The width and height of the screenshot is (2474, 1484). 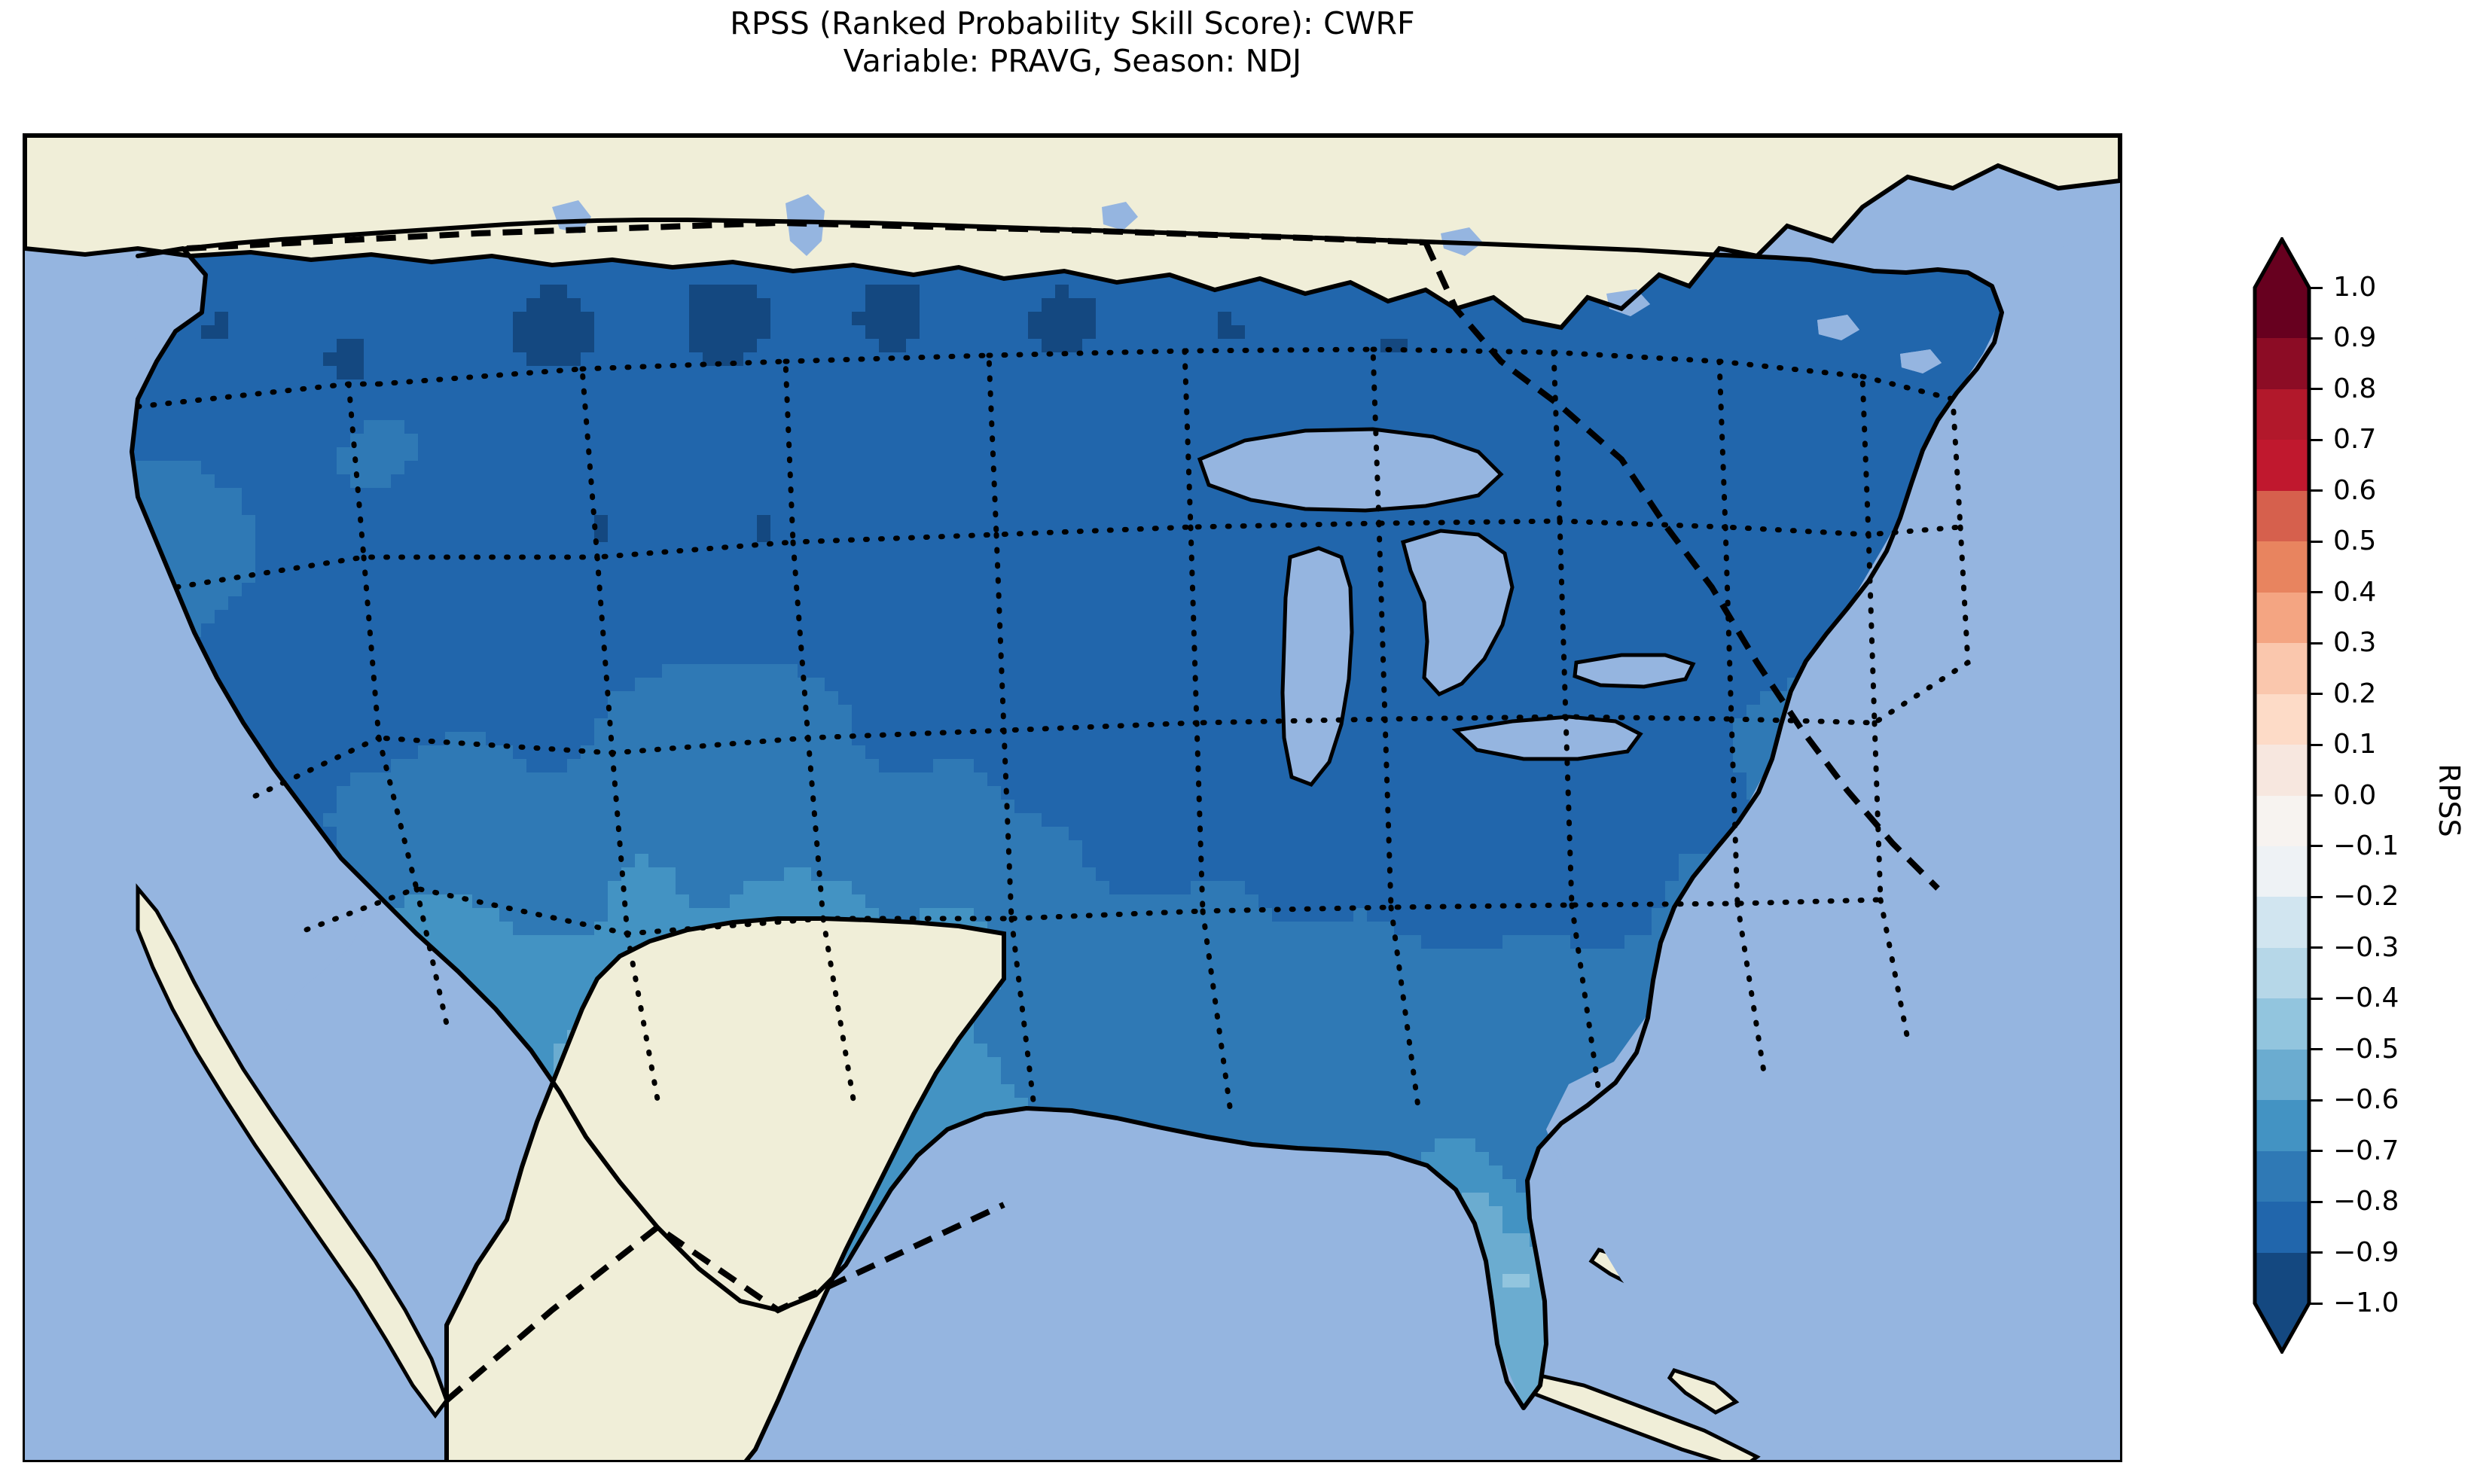 I want to click on colorbar-tick-label: −0.5, so click(x=2366, y=1049).